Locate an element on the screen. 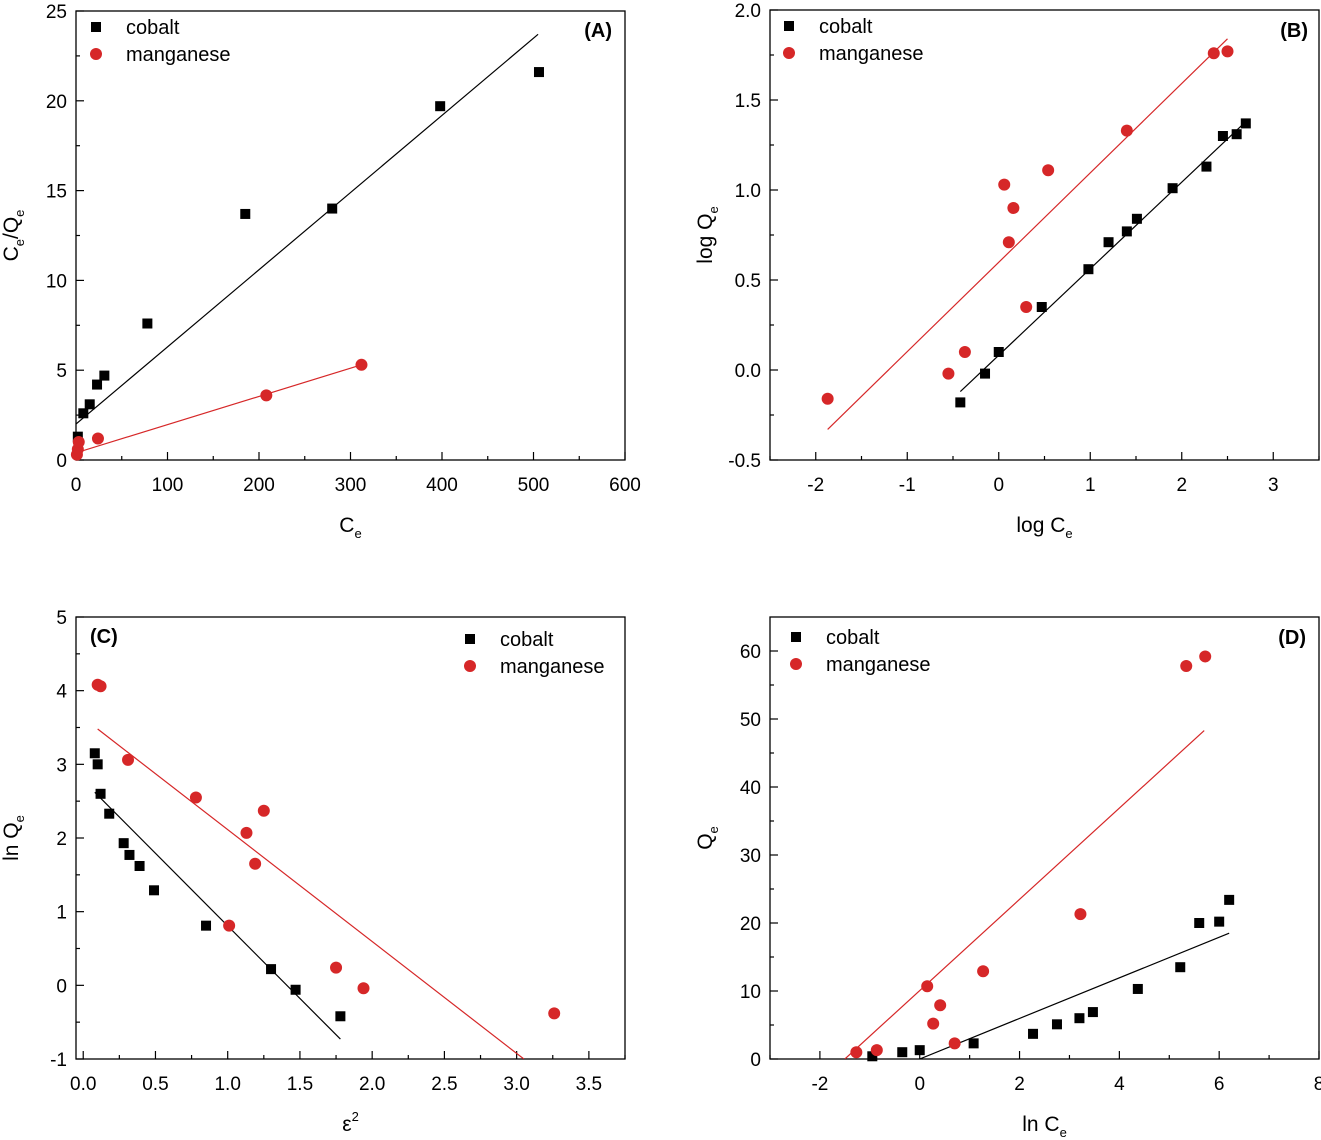 The image size is (1321, 1140). panel-tag: (C) is located at coordinates (104, 637).